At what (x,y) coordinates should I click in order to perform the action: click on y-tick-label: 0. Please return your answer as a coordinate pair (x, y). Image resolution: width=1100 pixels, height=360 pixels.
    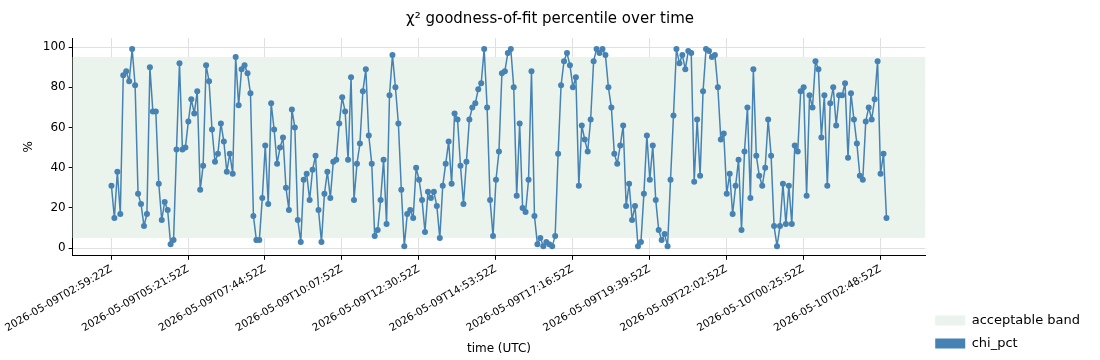
    Looking at the image, I should click on (62, 247).